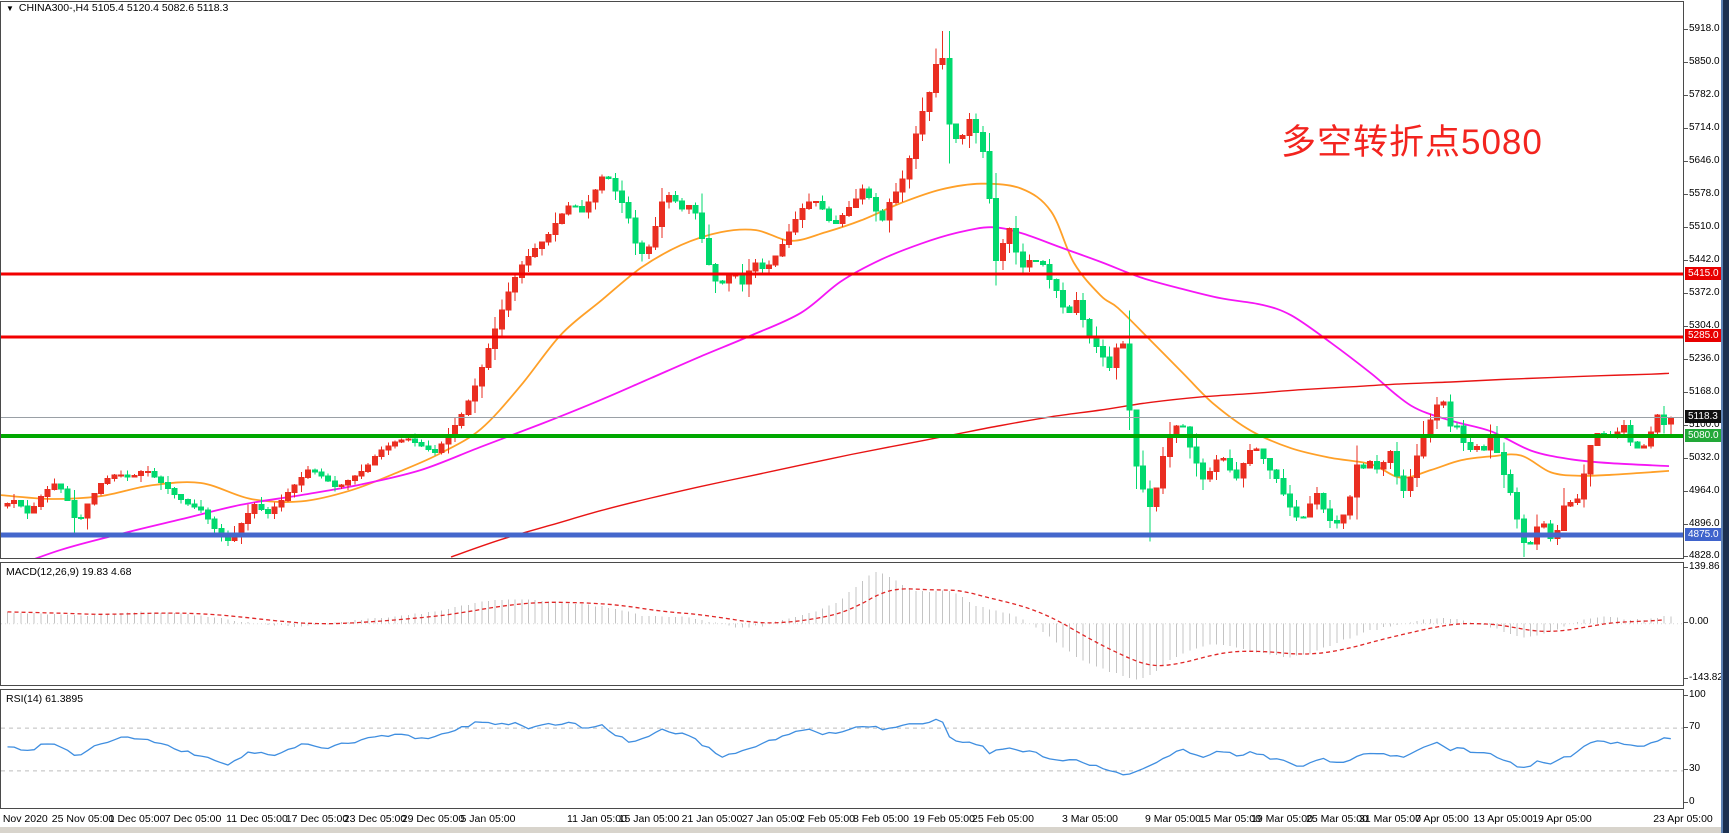 The width and height of the screenshot is (1729, 833). What do you see at coordinates (123, 8) in the screenshot?
I see `symbol-ohlc-label: CHINA300-,H4 5105.4 5120.4 5082.6 5118.3` at bounding box center [123, 8].